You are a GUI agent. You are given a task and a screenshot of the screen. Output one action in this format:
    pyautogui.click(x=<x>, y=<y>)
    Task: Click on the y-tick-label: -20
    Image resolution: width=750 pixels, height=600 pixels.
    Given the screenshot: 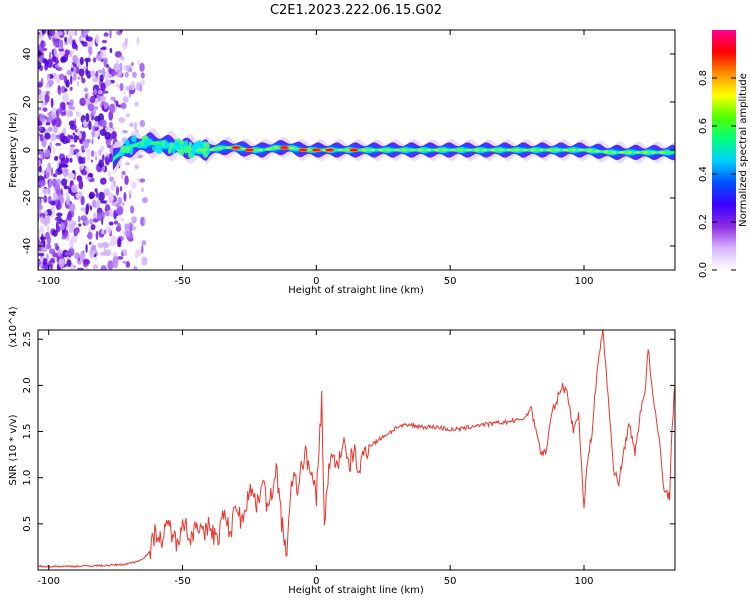 What is the action you would take?
    pyautogui.click(x=27, y=198)
    